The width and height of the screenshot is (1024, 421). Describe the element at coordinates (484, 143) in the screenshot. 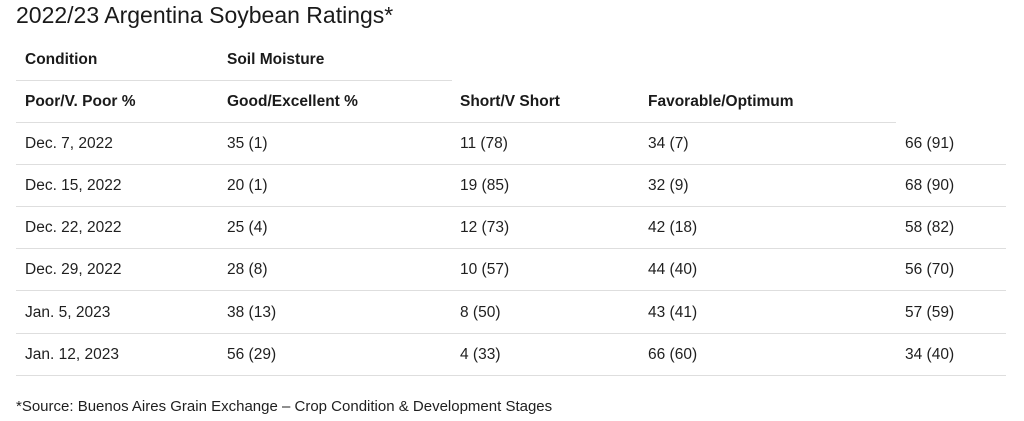

I see `table-cell: 11 (78)` at that location.